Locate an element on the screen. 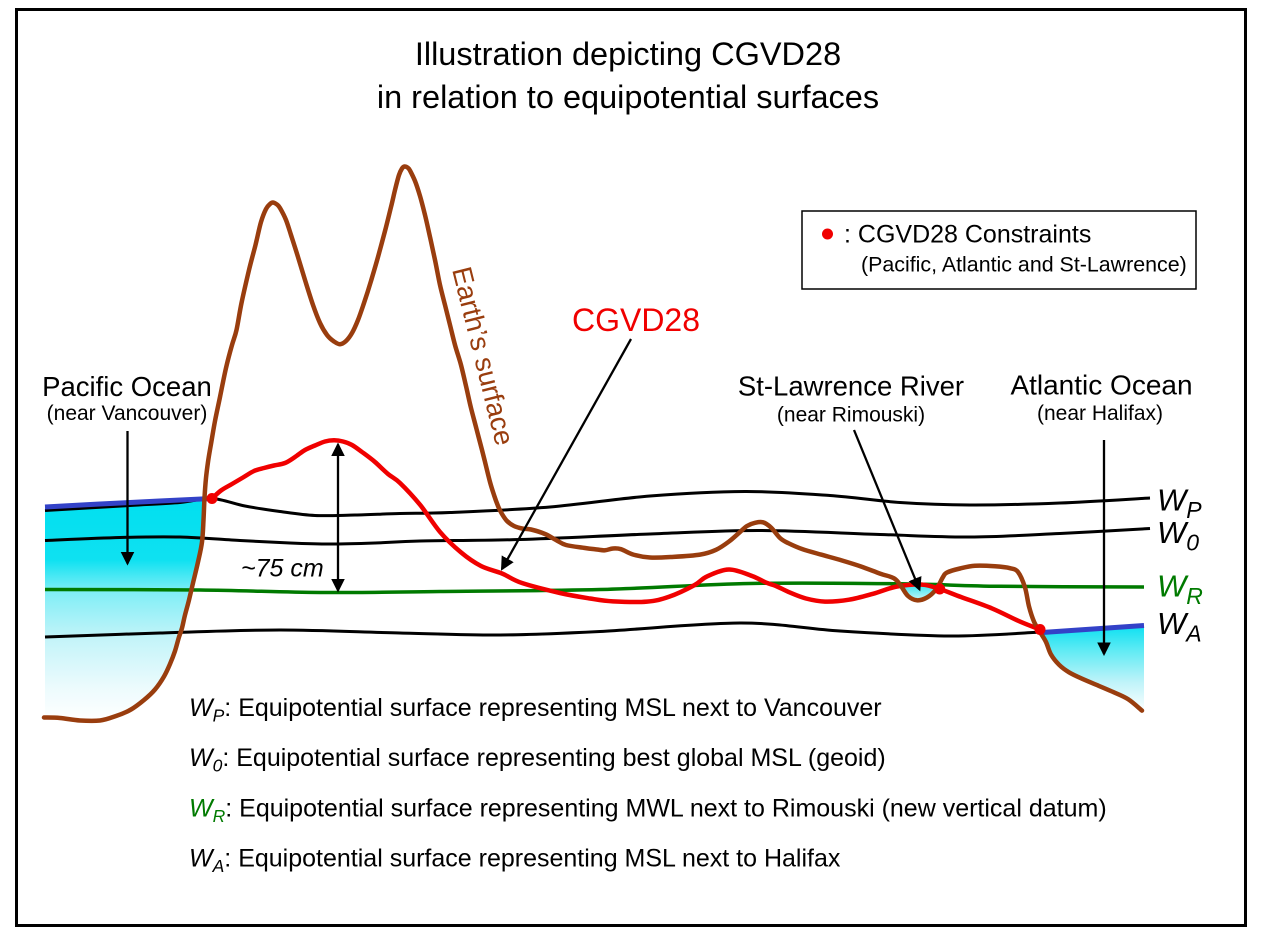  svg-text: Illustration depicting CGVD28 is located at coordinates (628, 54).